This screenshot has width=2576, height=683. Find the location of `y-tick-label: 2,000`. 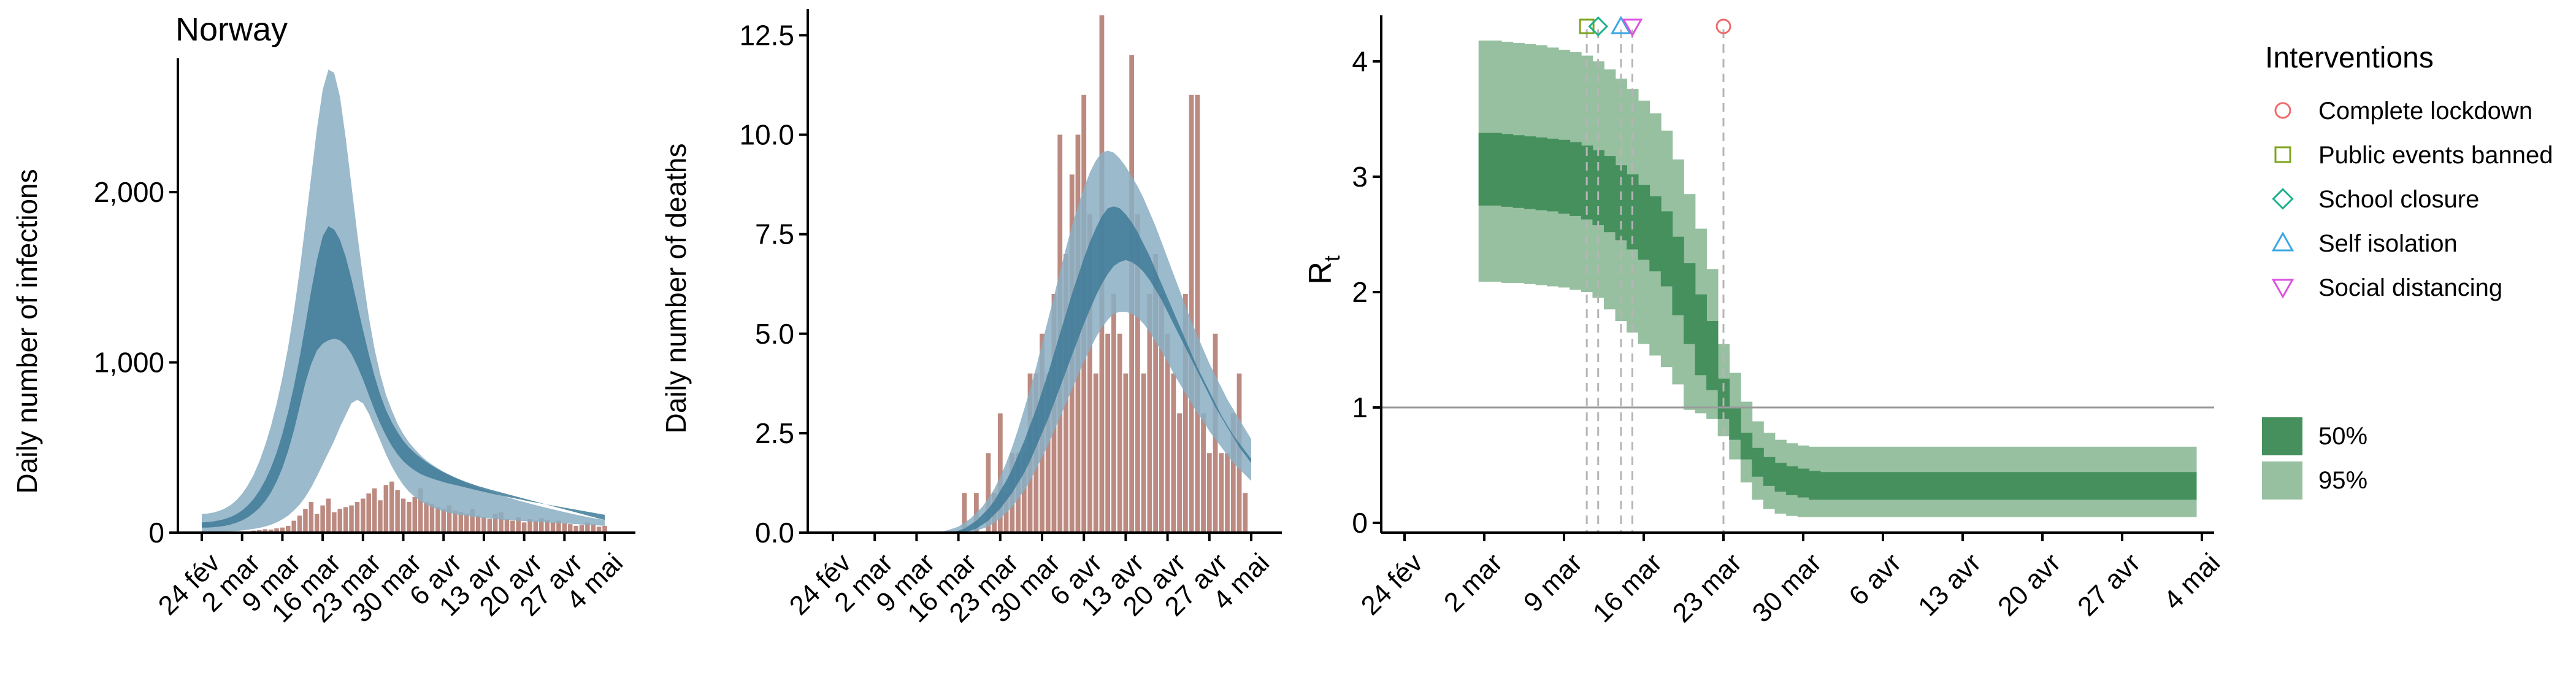

y-tick-label: 2,000 is located at coordinates (129, 192).